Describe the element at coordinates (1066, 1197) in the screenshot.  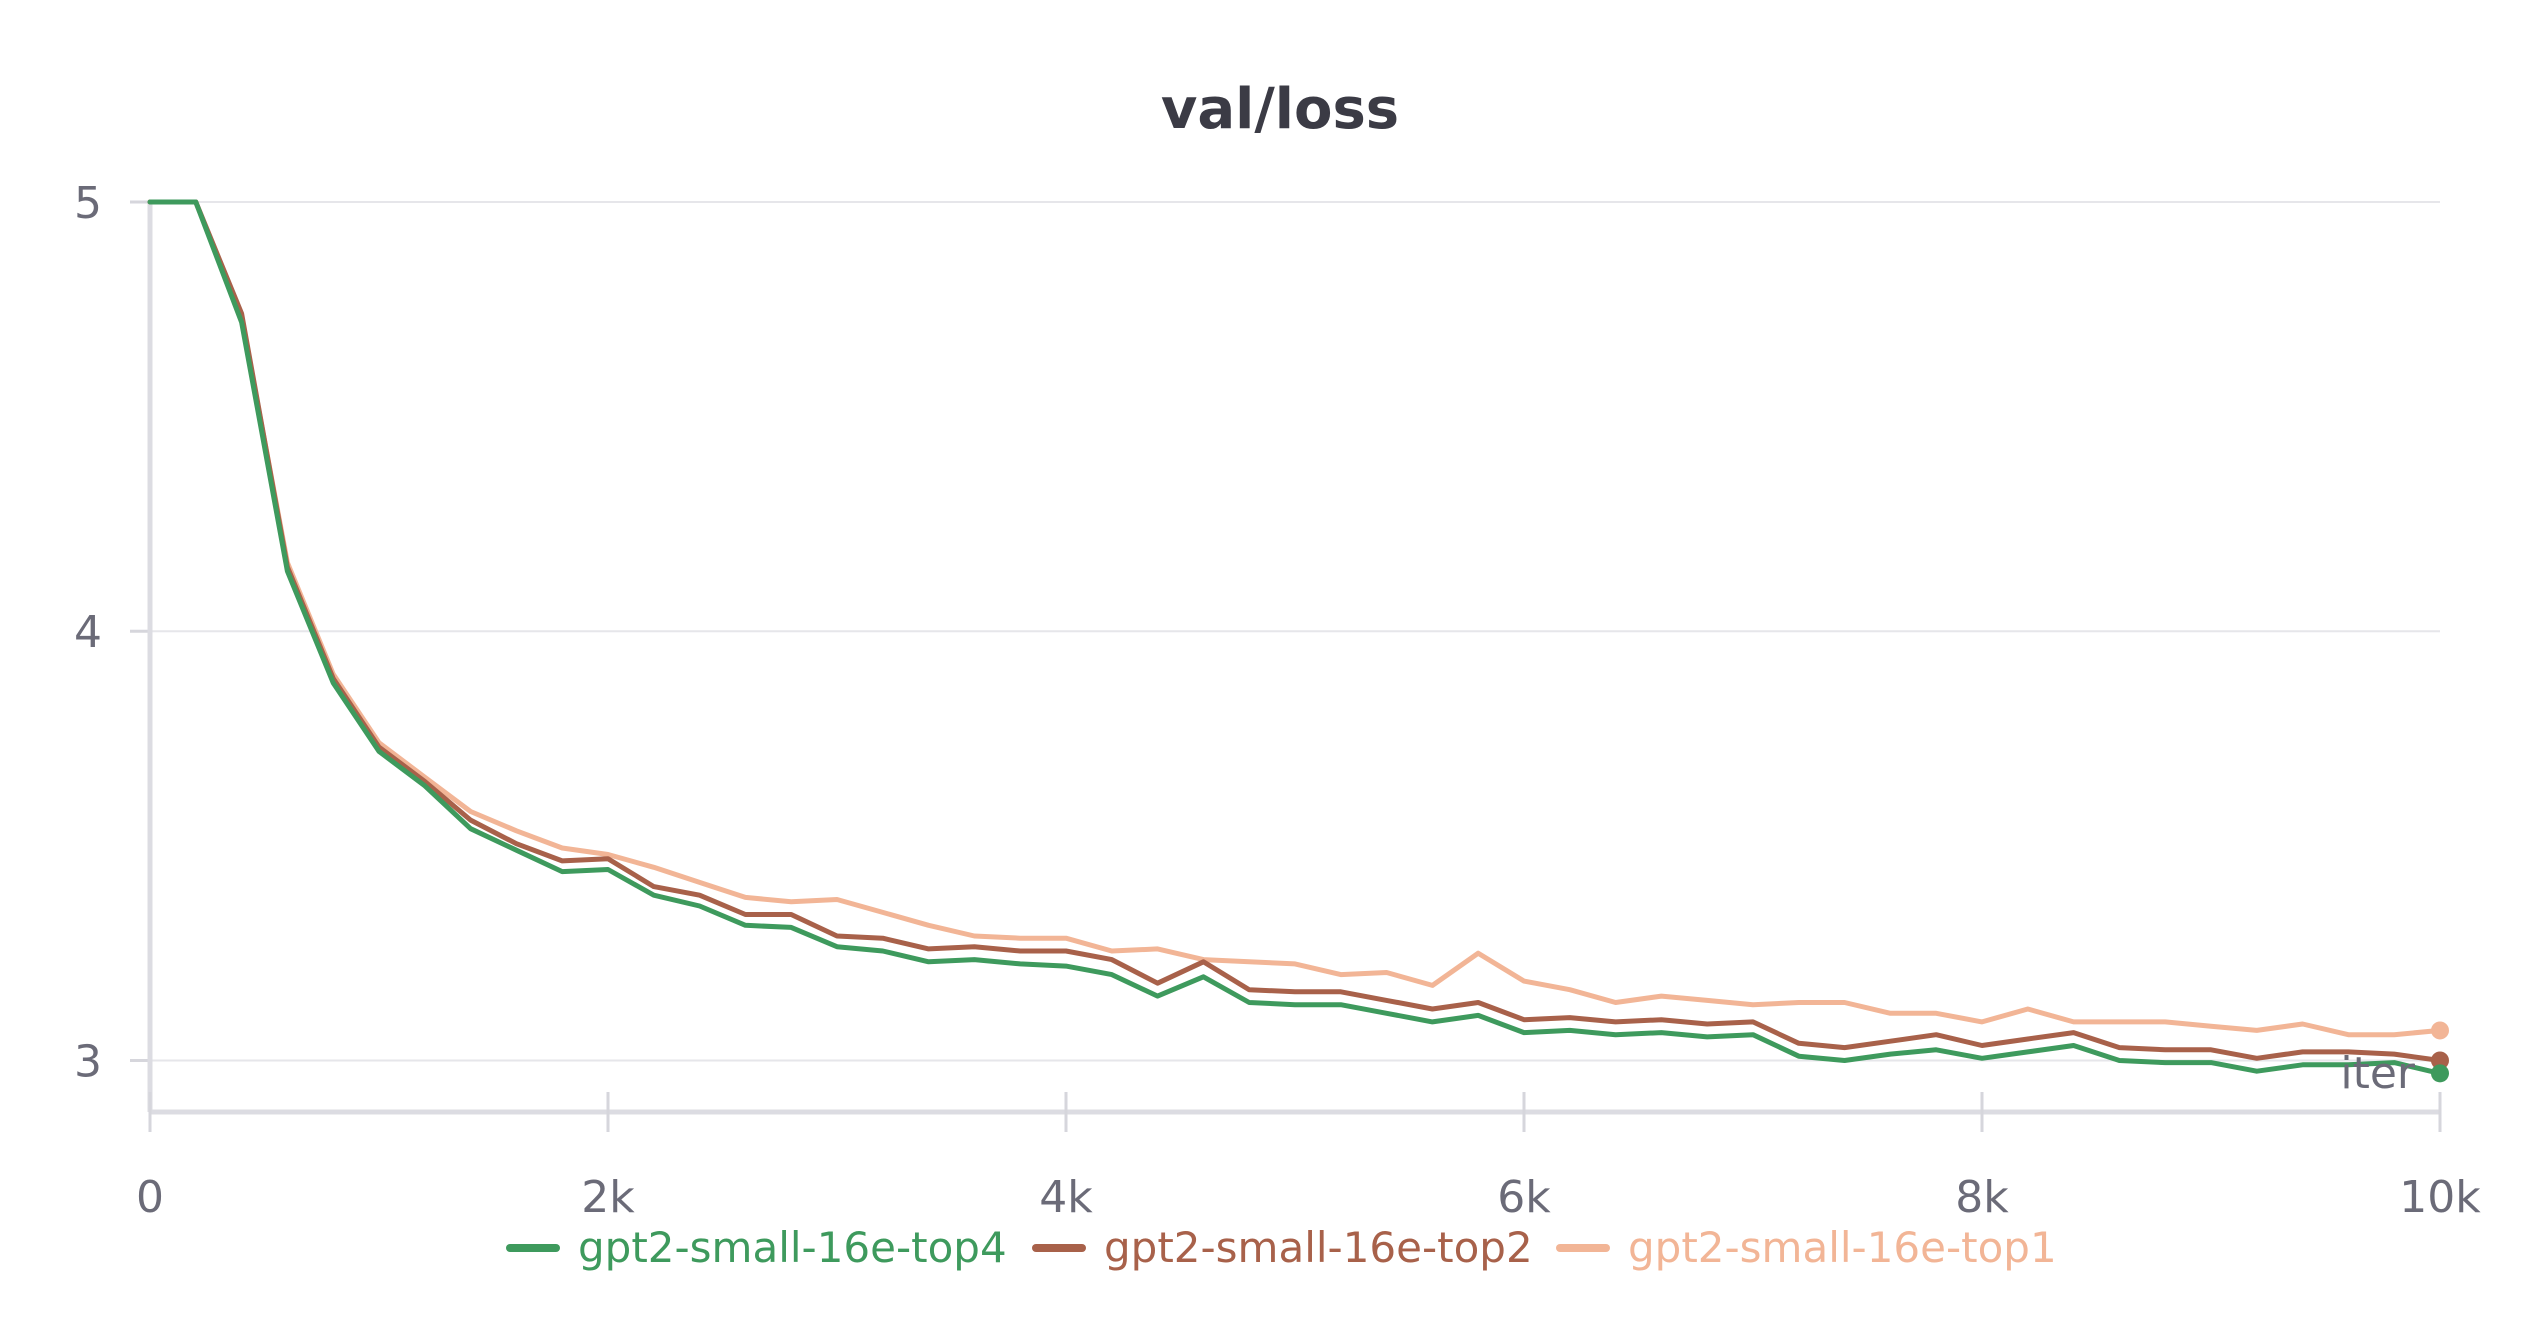
I see `x-tick-label: 4k` at that location.